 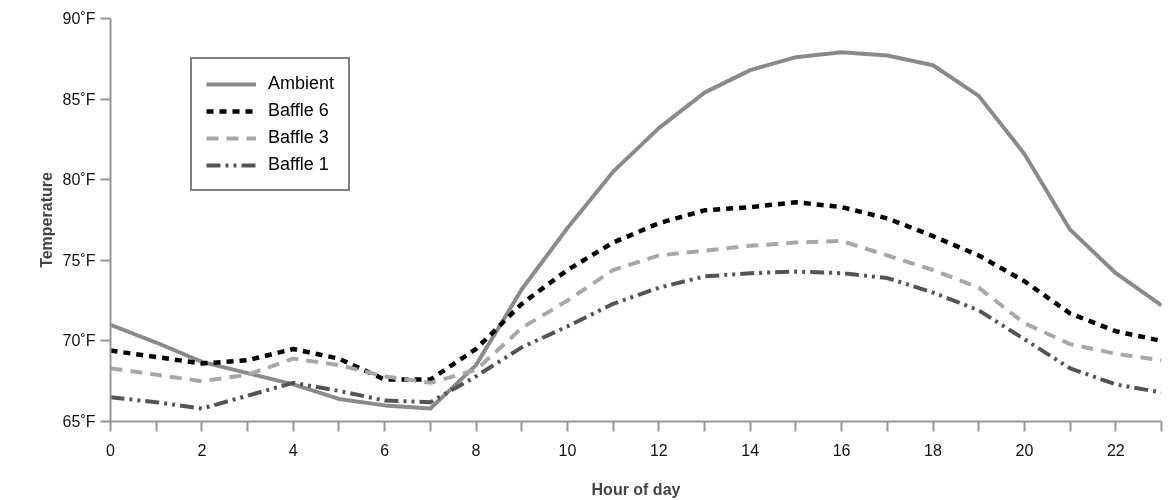 I want to click on x-tick-label: 18, so click(x=933, y=450).